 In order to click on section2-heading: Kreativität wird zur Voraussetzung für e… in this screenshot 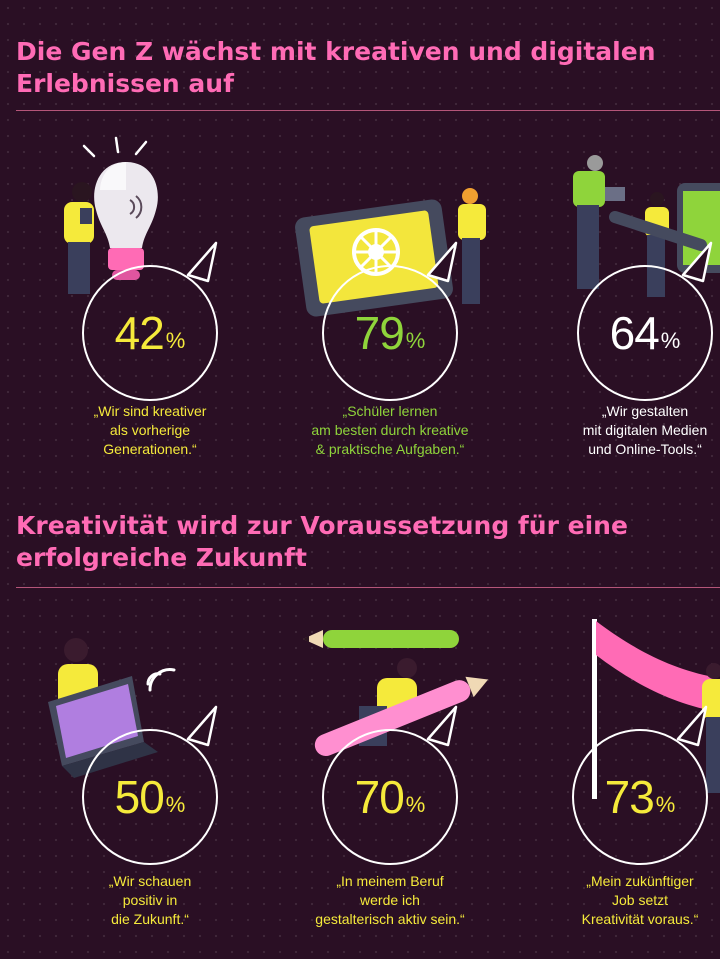, I will do `click(322, 541)`.